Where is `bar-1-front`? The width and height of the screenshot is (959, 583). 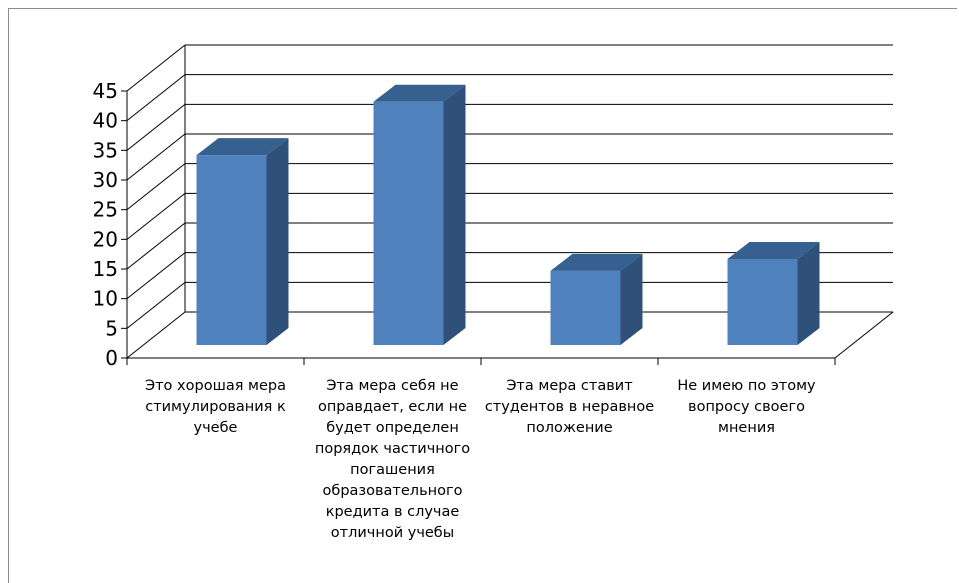
bar-1-front is located at coordinates (231, 250).